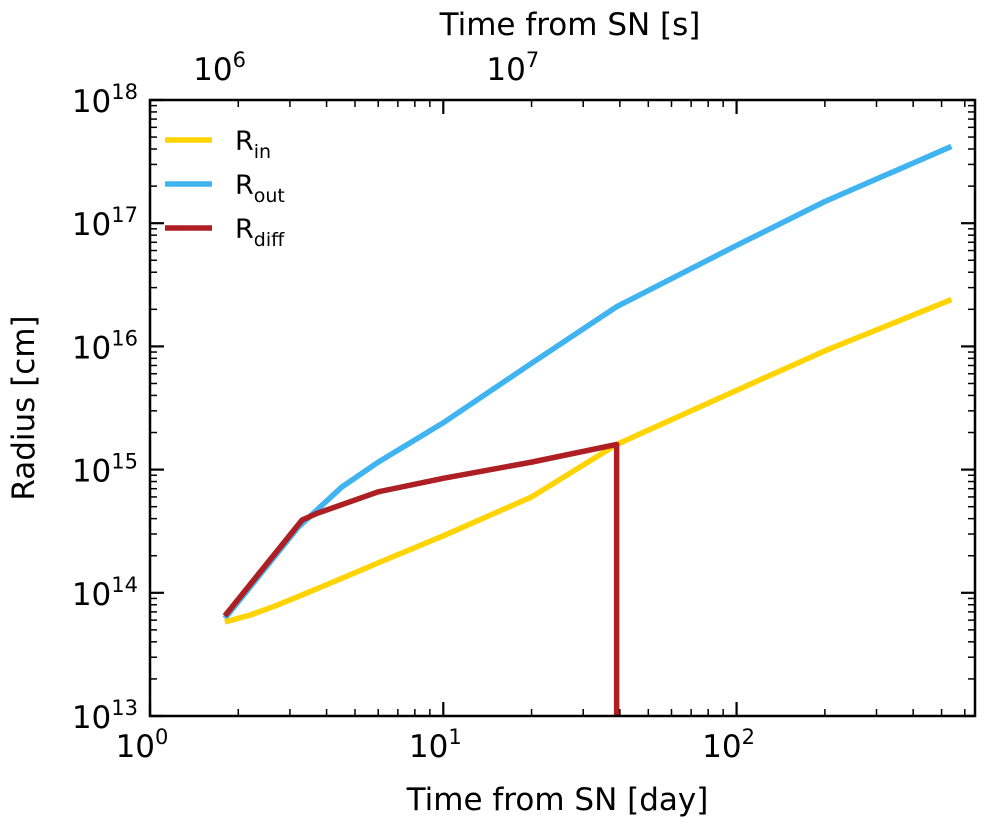  What do you see at coordinates (570, 25) in the screenshot?
I see `x2-axis-label: Time from SN [s]` at bounding box center [570, 25].